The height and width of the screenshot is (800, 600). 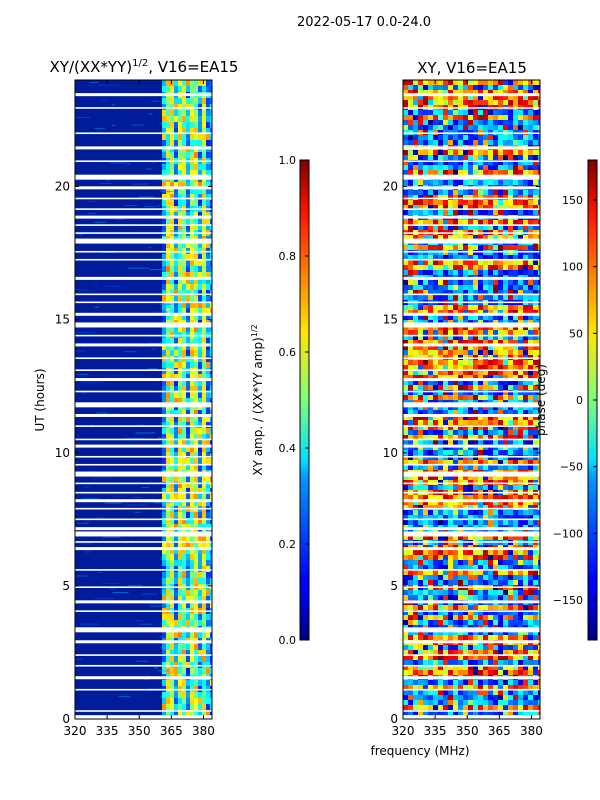 I want to click on amplitude-flagged-gap, so click(x=143, y=370).